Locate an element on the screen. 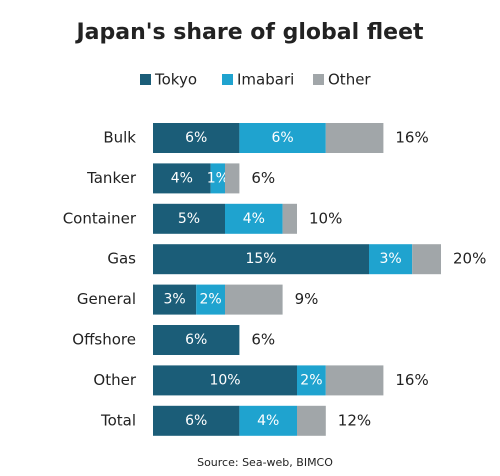 This screenshot has height=476, width=500. category-label: Bulk is located at coordinates (119, 138).